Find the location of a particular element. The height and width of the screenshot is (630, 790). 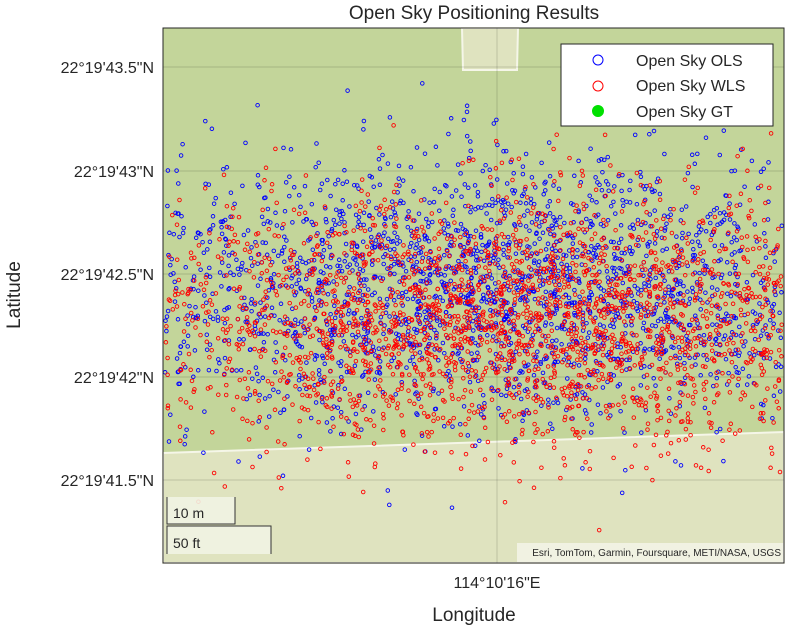

legend: Open Sky OLS Open Sky WLS Open Sky GT is located at coordinates (667, 85).